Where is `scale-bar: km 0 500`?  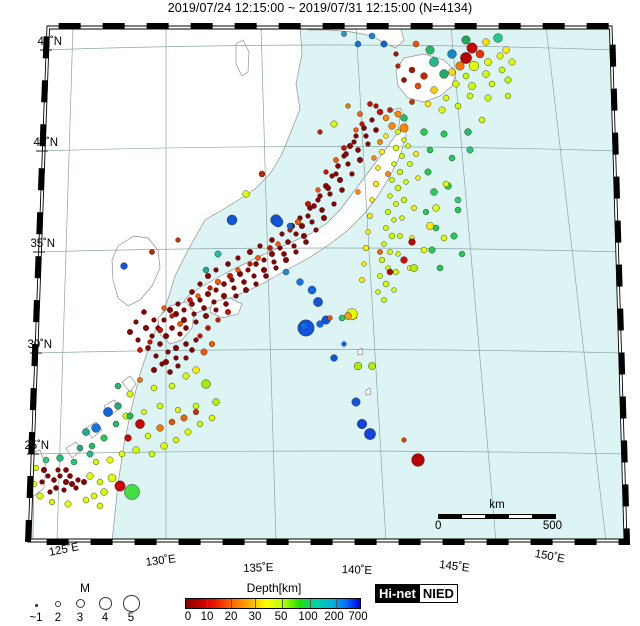
scale-bar: km 0 500 is located at coordinates (498, 516).